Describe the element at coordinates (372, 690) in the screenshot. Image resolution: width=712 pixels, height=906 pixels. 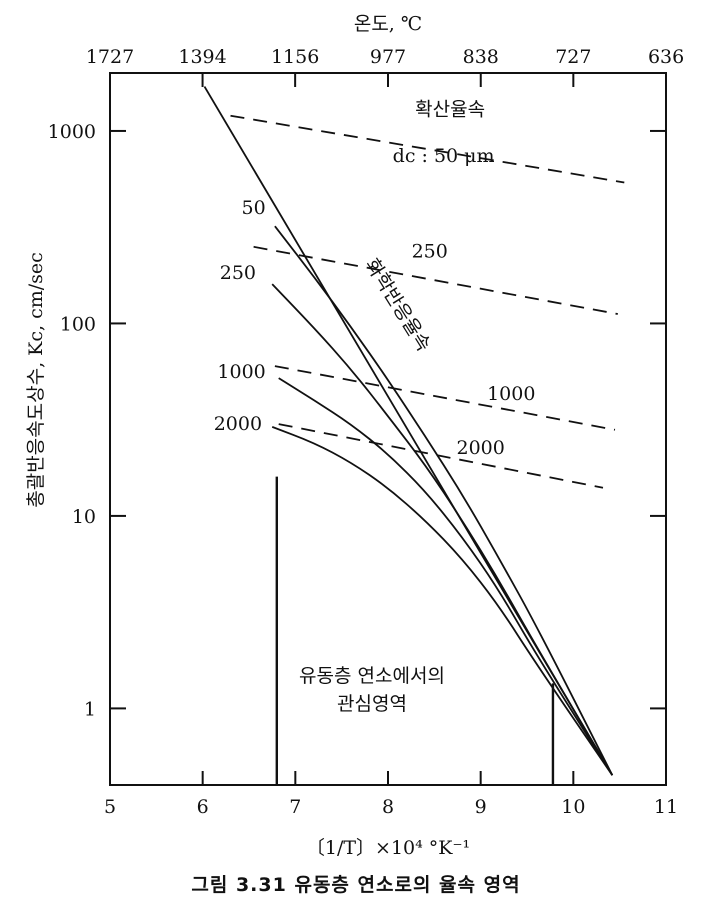
I see `region-note: 유동층 연소에서의 관심영역` at that location.